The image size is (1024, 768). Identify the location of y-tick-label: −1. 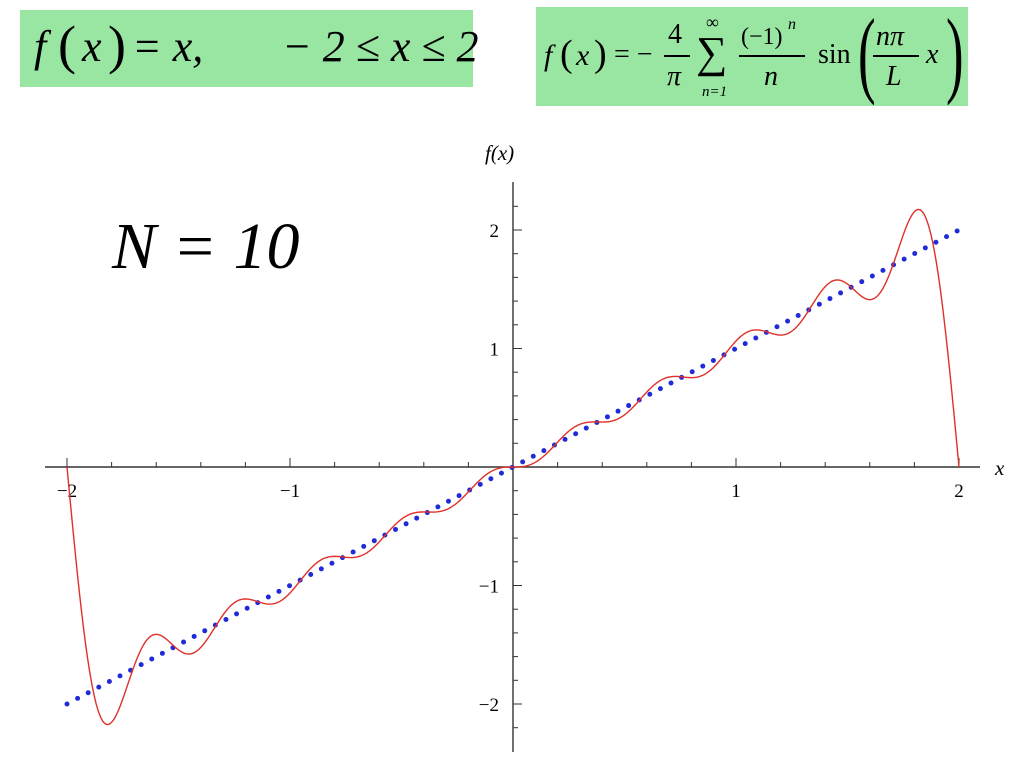
(489, 587).